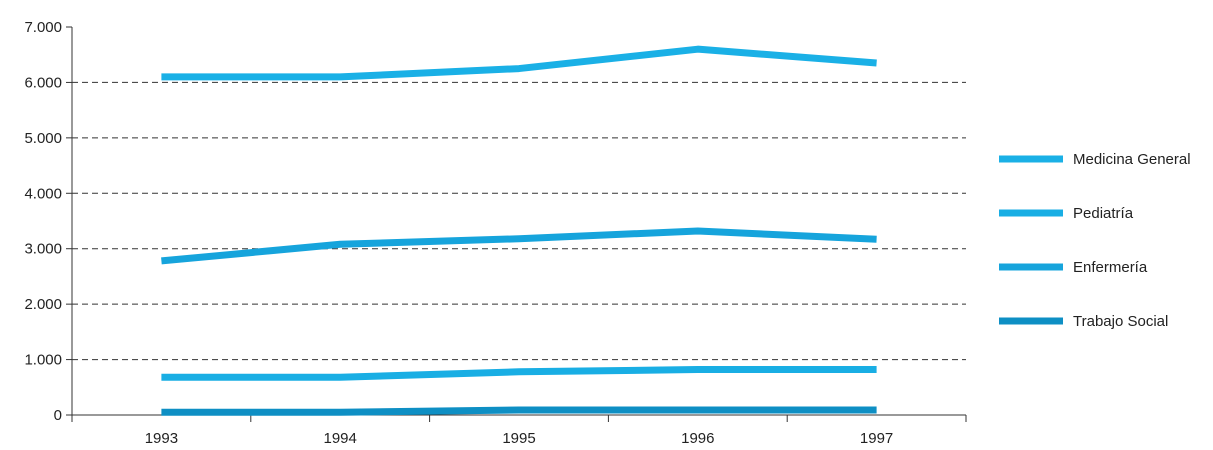  I want to click on series-line-pediatr-a, so click(519, 373).